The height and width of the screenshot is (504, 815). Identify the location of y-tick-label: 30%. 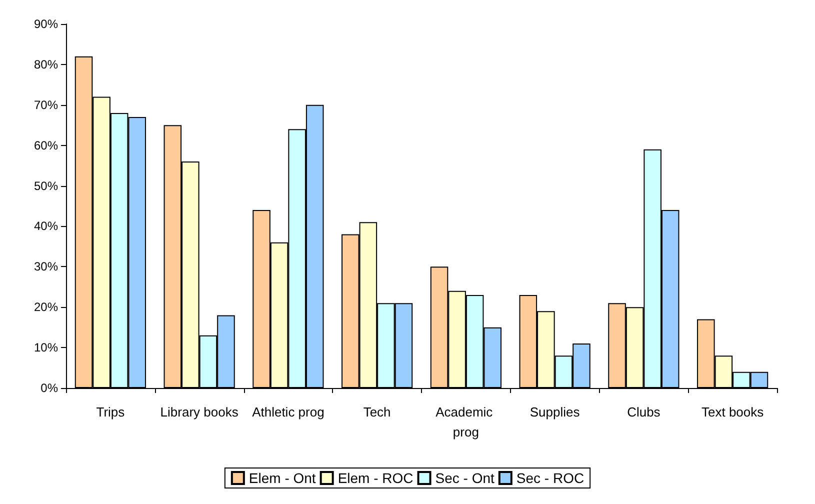
(46, 267).